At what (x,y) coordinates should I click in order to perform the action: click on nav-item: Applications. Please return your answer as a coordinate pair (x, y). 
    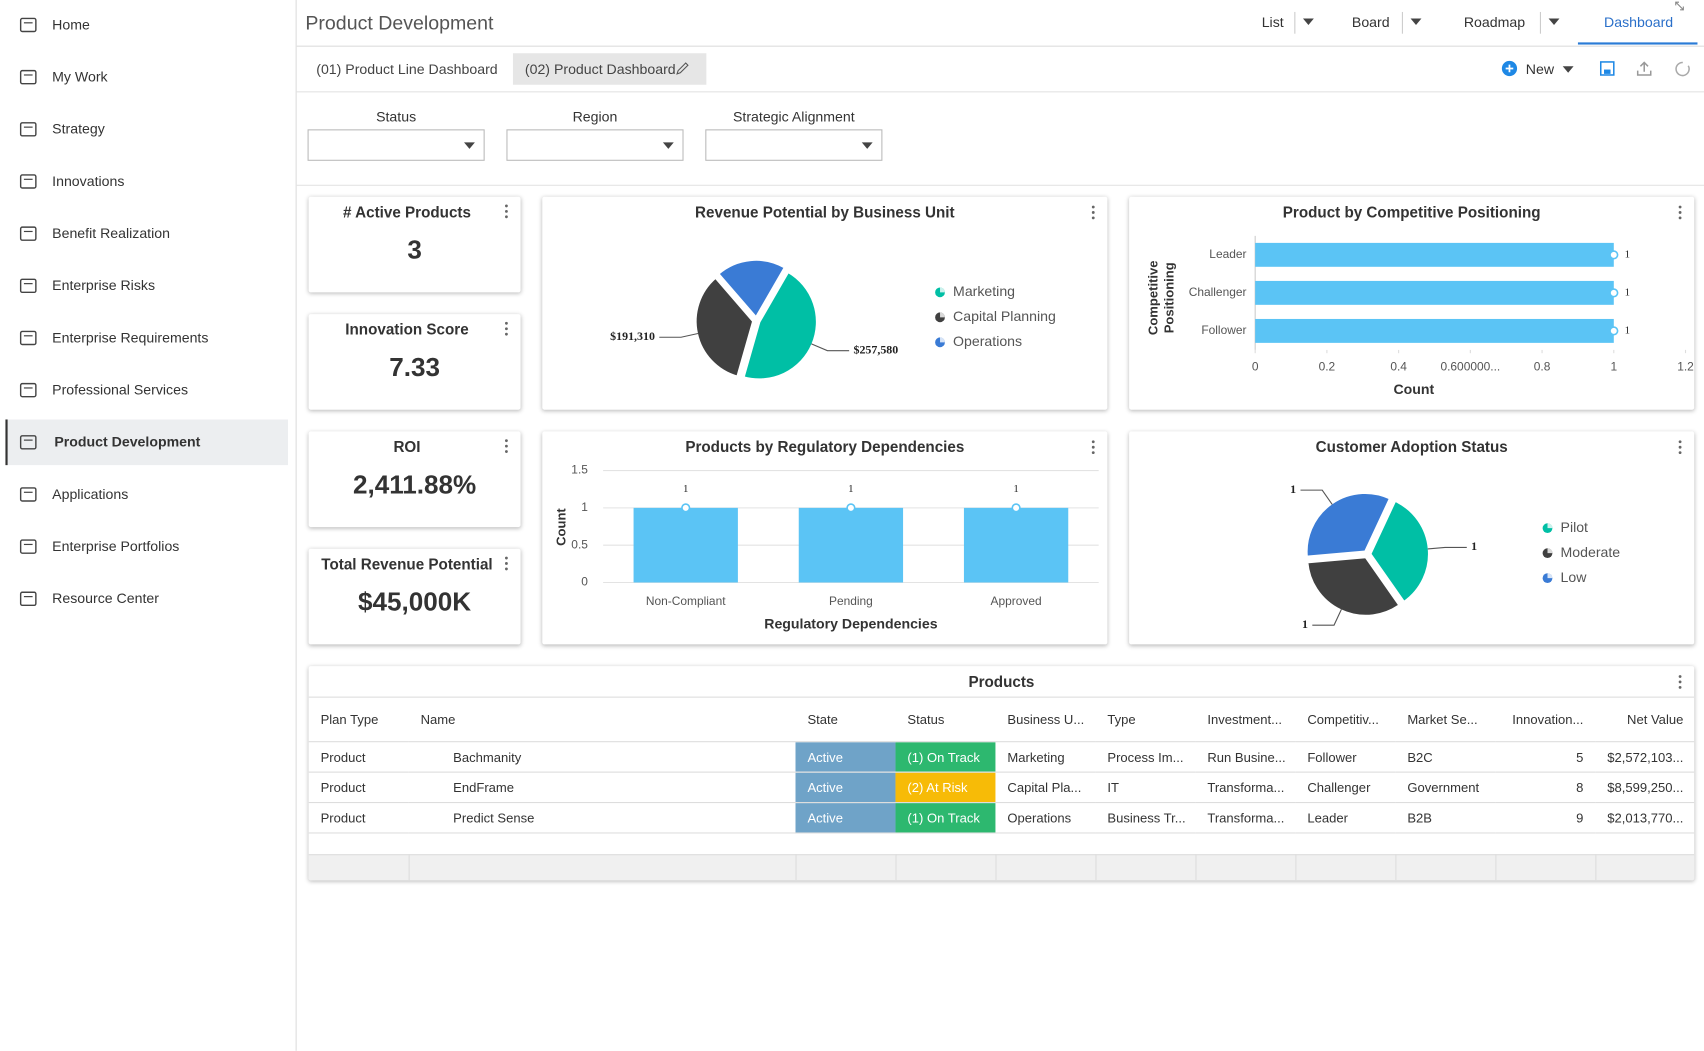
    Looking at the image, I should click on (145, 495).